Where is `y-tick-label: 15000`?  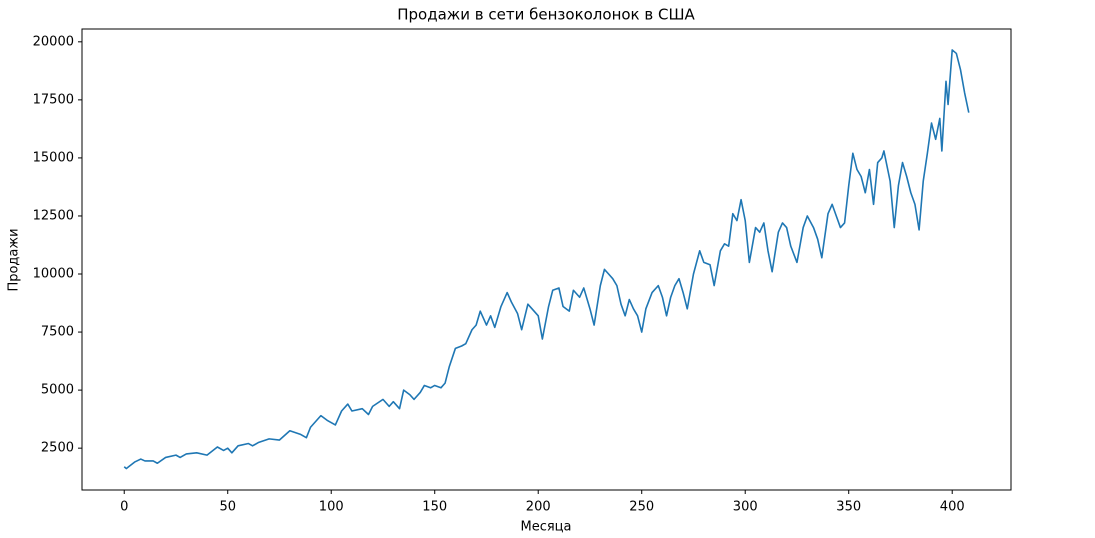
y-tick-label: 15000 is located at coordinates (53, 157).